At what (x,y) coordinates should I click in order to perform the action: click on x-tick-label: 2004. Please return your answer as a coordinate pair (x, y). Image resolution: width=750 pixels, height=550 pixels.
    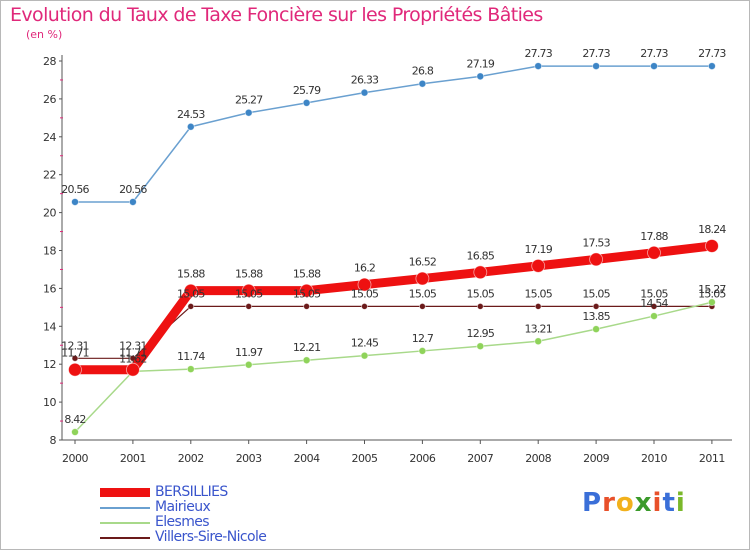
    Looking at the image, I should click on (307, 458).